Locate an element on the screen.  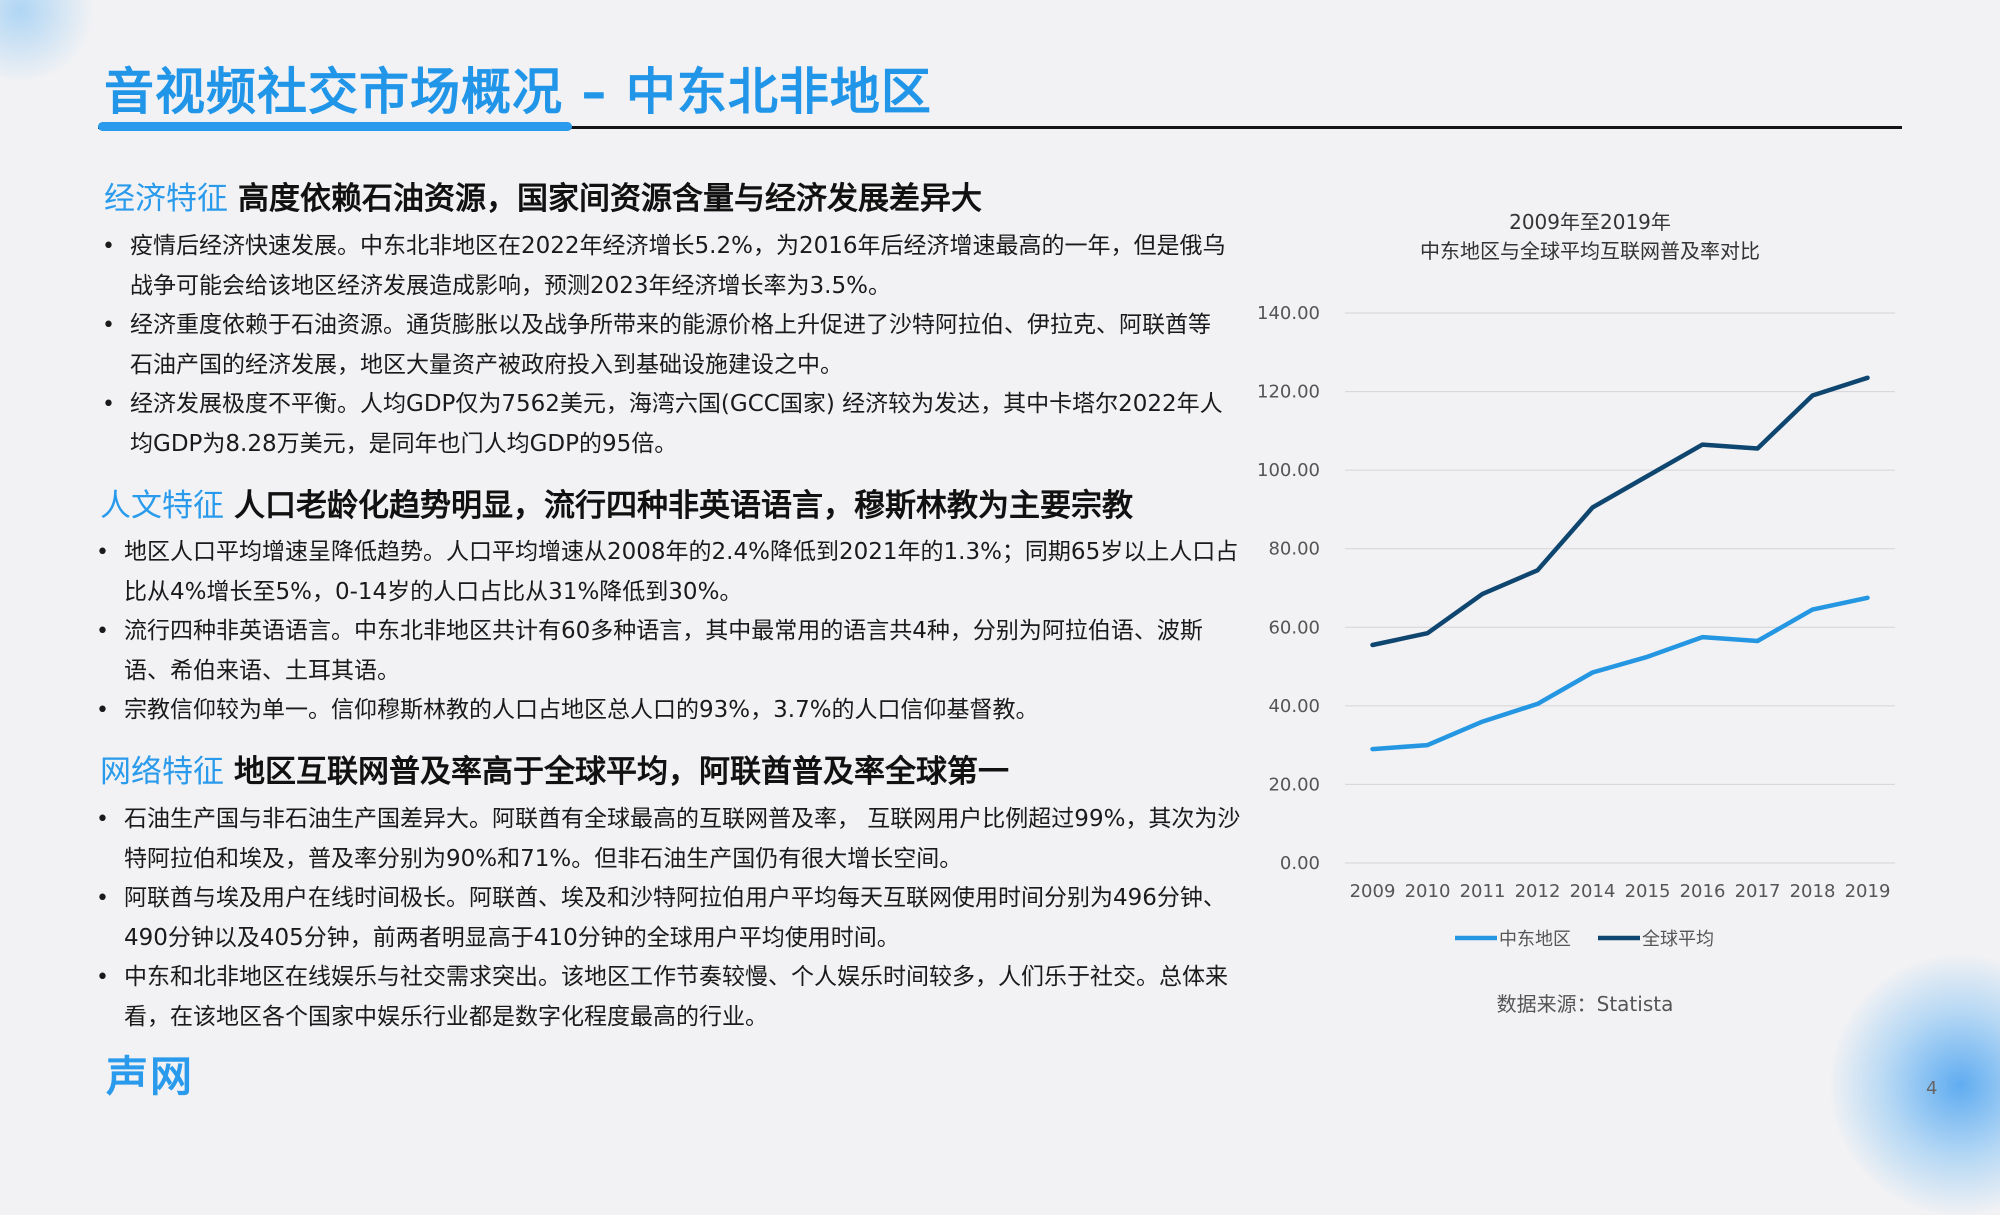
y-tick-label: 100.00 is located at coordinates (1288, 470).